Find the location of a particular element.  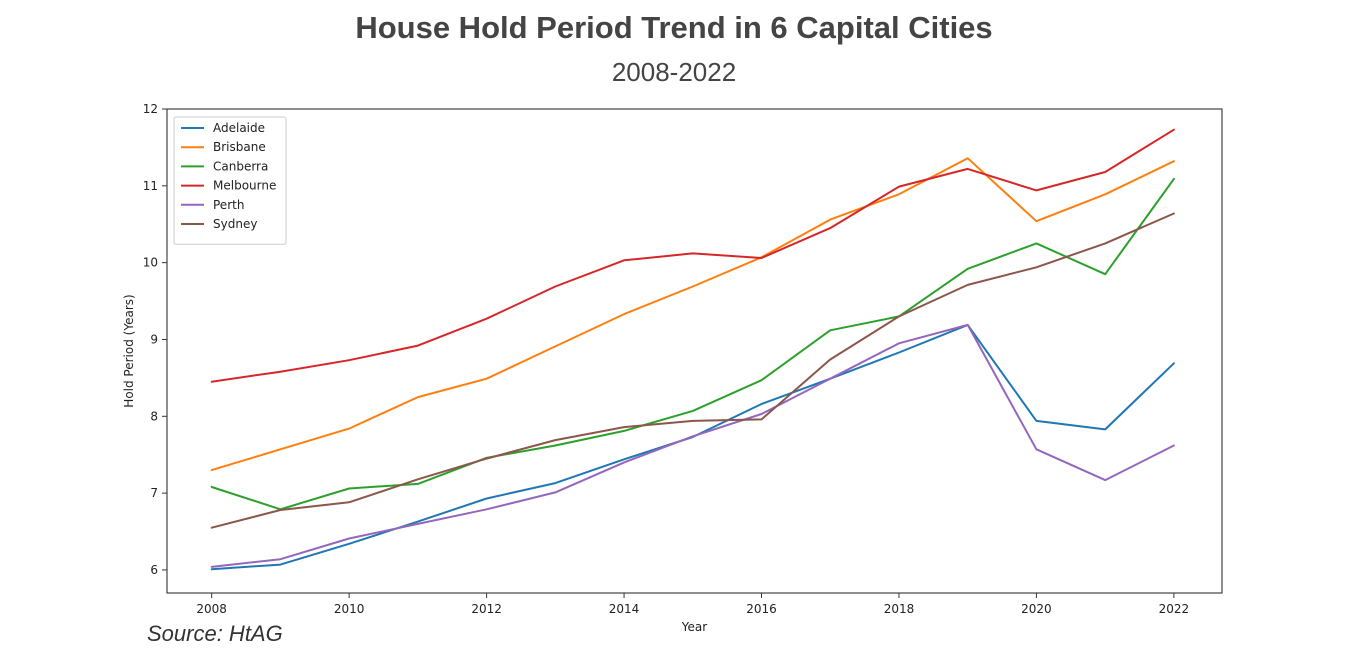

x-tick-label: 2020 is located at coordinates (1036, 609).